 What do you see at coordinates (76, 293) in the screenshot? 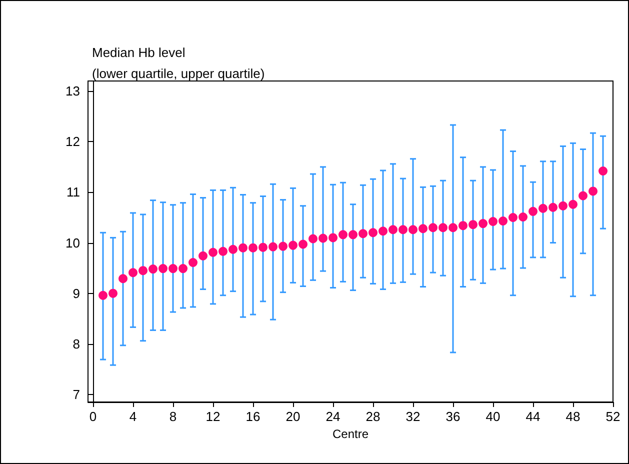
I see `y-tick-label: 9` at bounding box center [76, 293].